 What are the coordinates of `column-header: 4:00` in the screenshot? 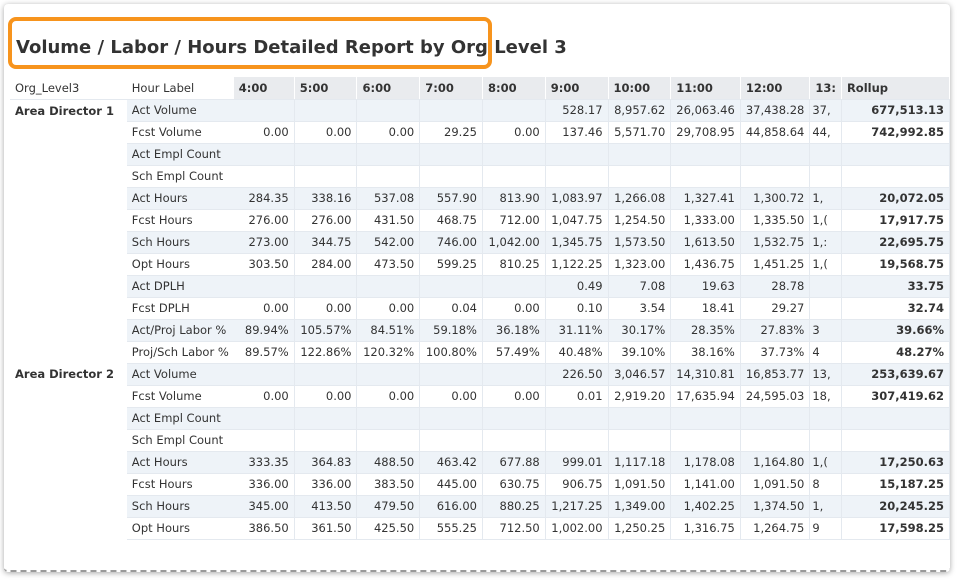 It's located at (264, 88).